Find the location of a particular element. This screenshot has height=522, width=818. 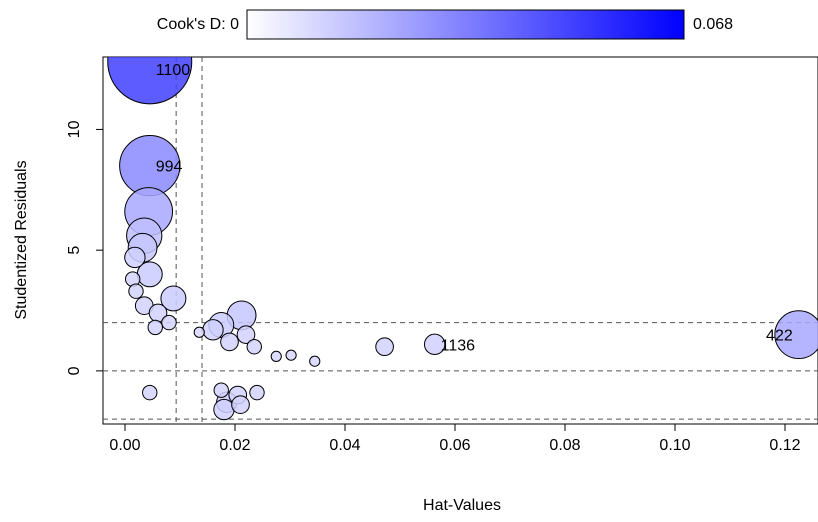

point-label: 994 is located at coordinates (169, 167).